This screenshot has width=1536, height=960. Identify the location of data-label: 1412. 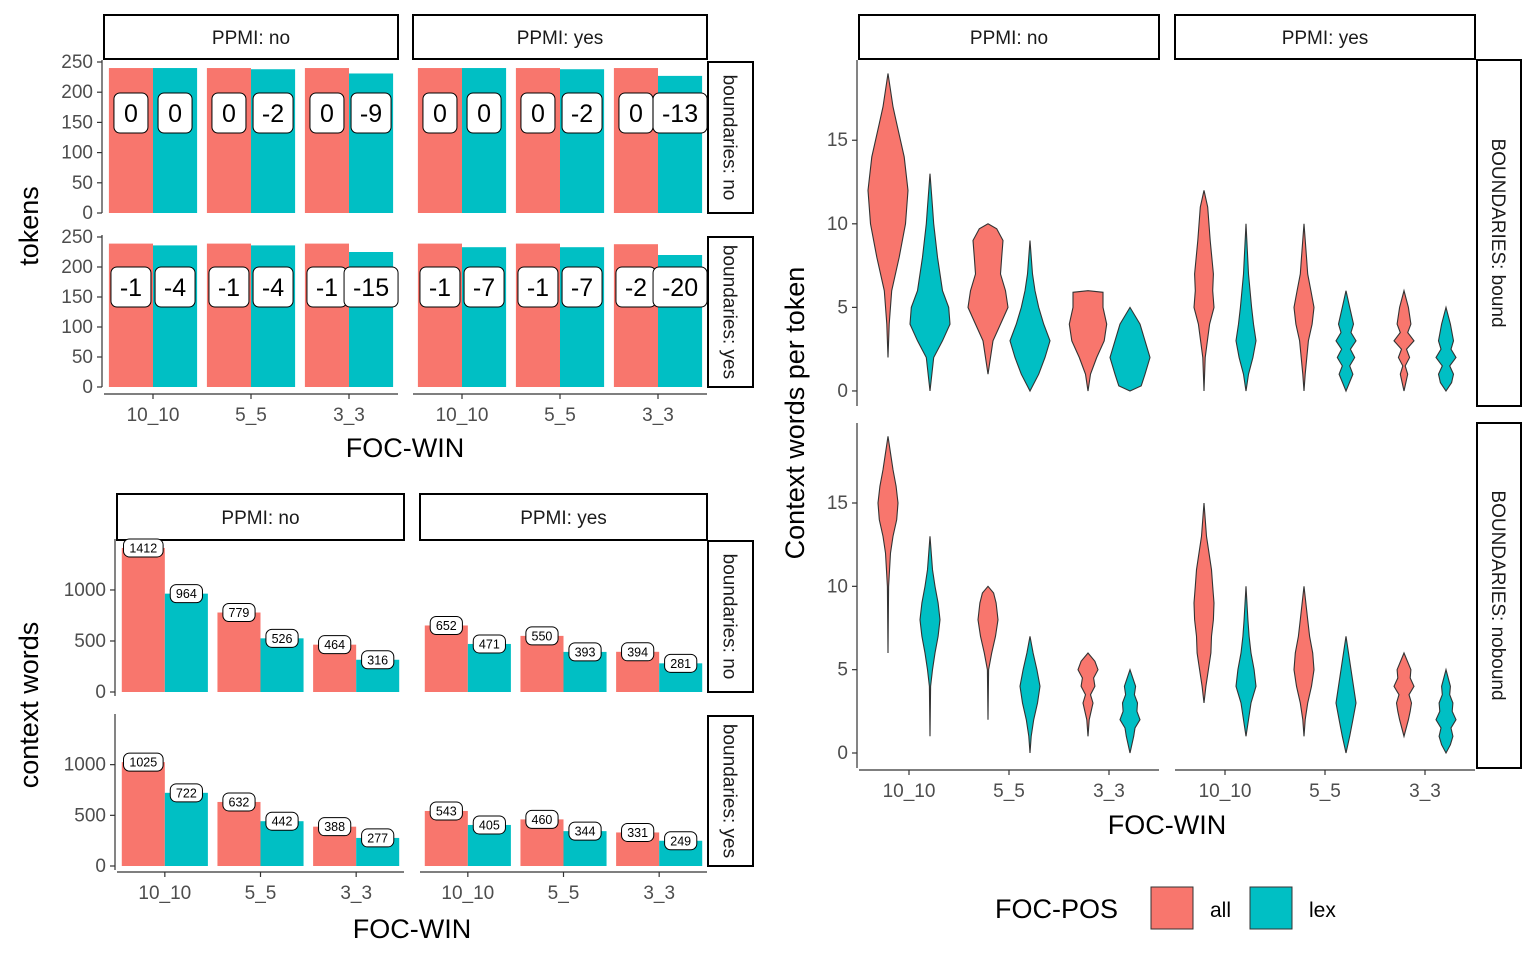
(143, 548).